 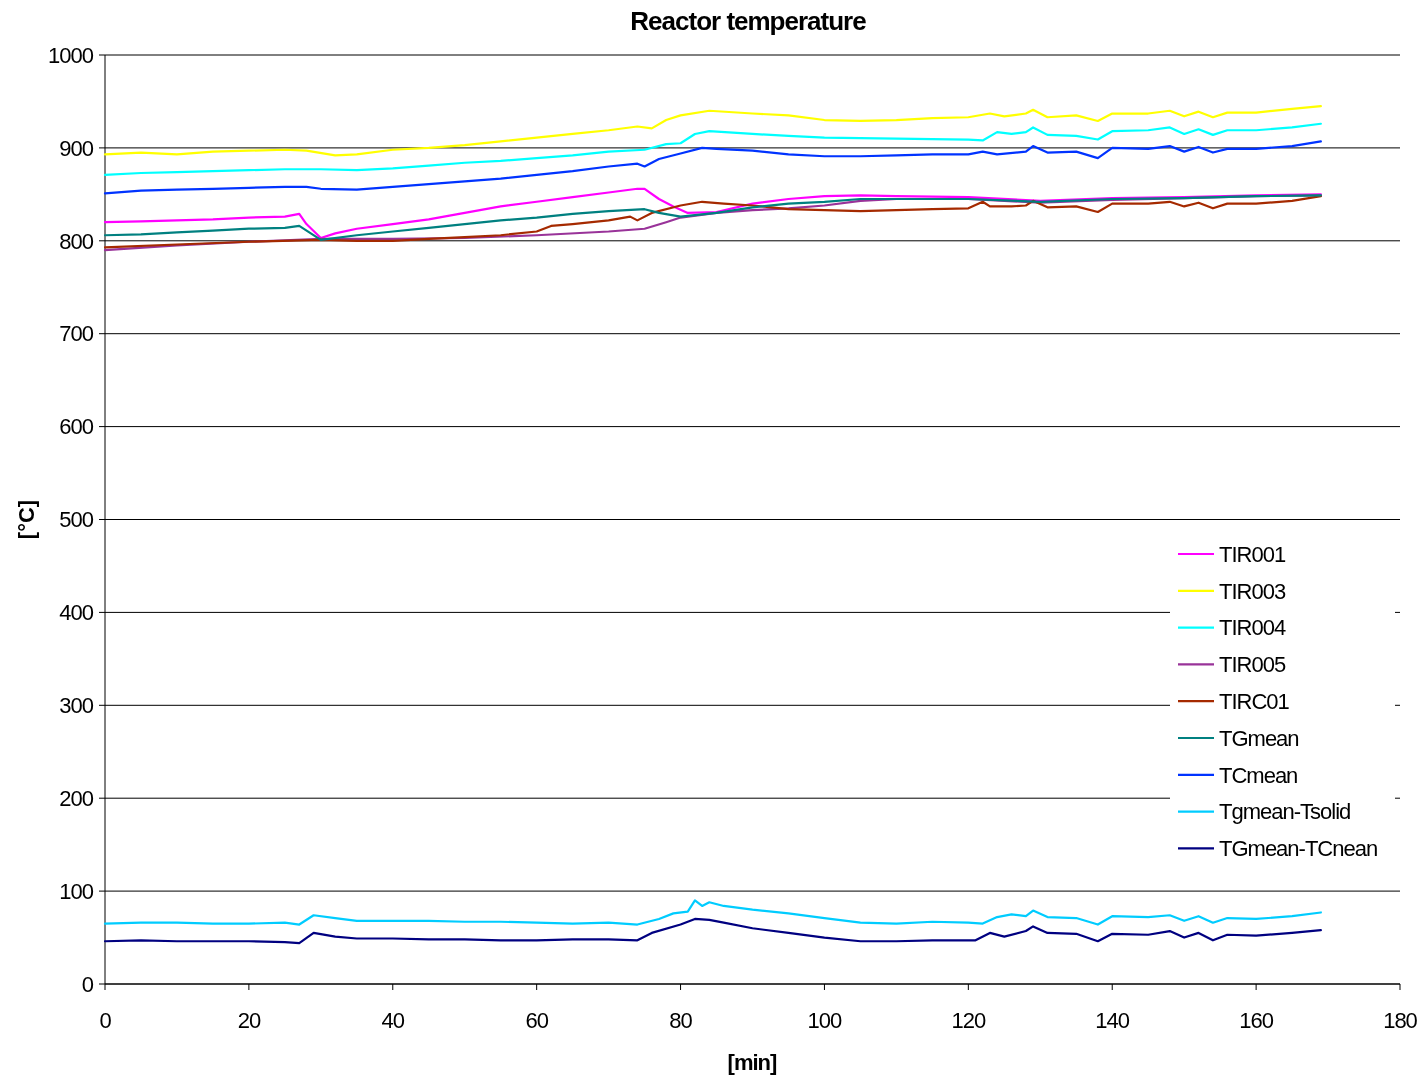 What do you see at coordinates (1252, 665) in the screenshot?
I see `legend-label: TIR005` at bounding box center [1252, 665].